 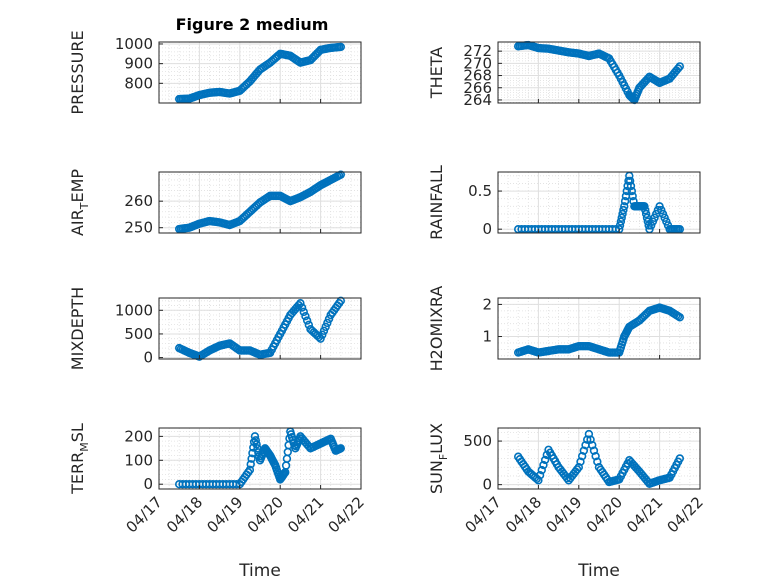 I want to click on y-tick-label: 270, so click(x=477, y=63).